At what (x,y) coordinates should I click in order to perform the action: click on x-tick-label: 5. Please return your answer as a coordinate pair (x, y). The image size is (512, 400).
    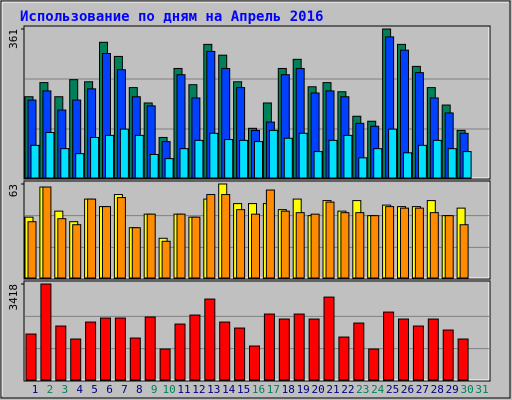
    Looking at the image, I should click on (94, 389).